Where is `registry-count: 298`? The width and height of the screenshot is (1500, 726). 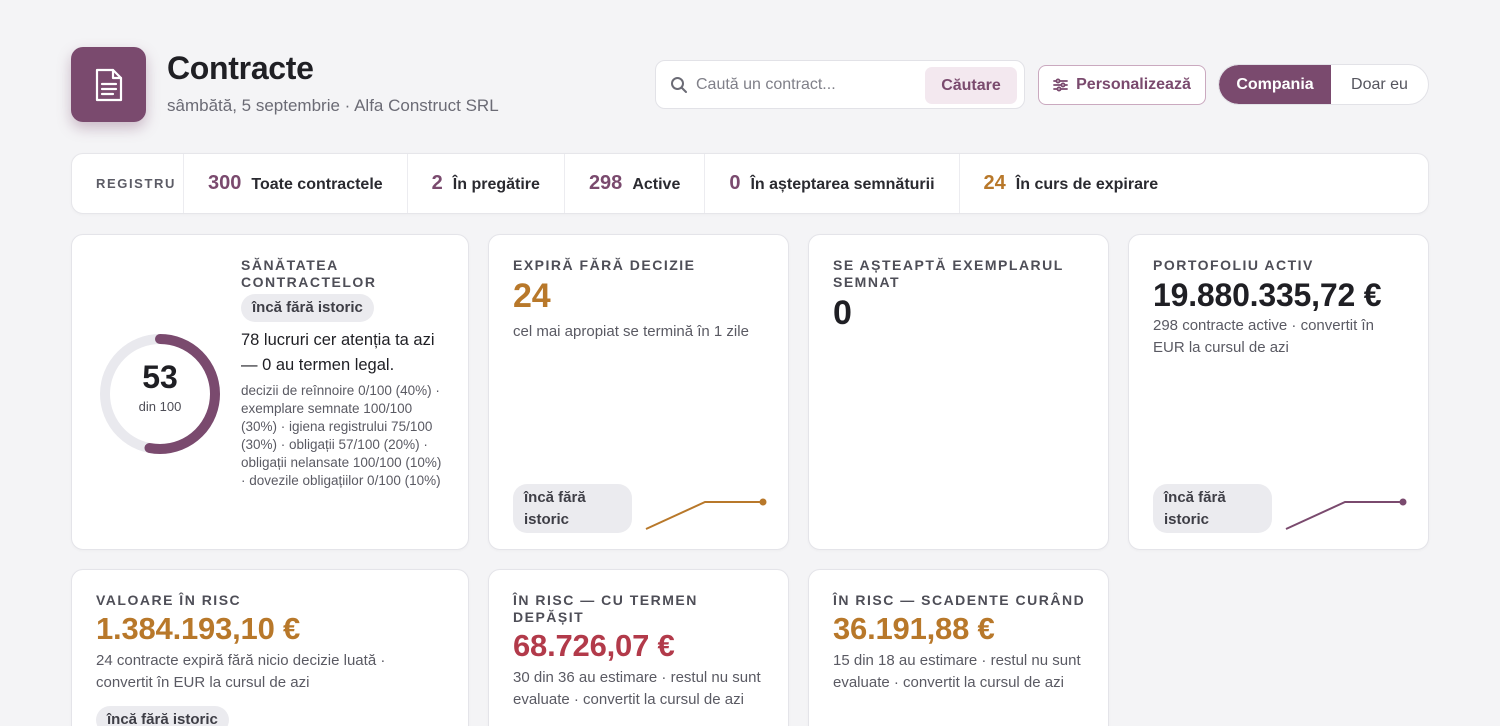
registry-count: 298 is located at coordinates (605, 183).